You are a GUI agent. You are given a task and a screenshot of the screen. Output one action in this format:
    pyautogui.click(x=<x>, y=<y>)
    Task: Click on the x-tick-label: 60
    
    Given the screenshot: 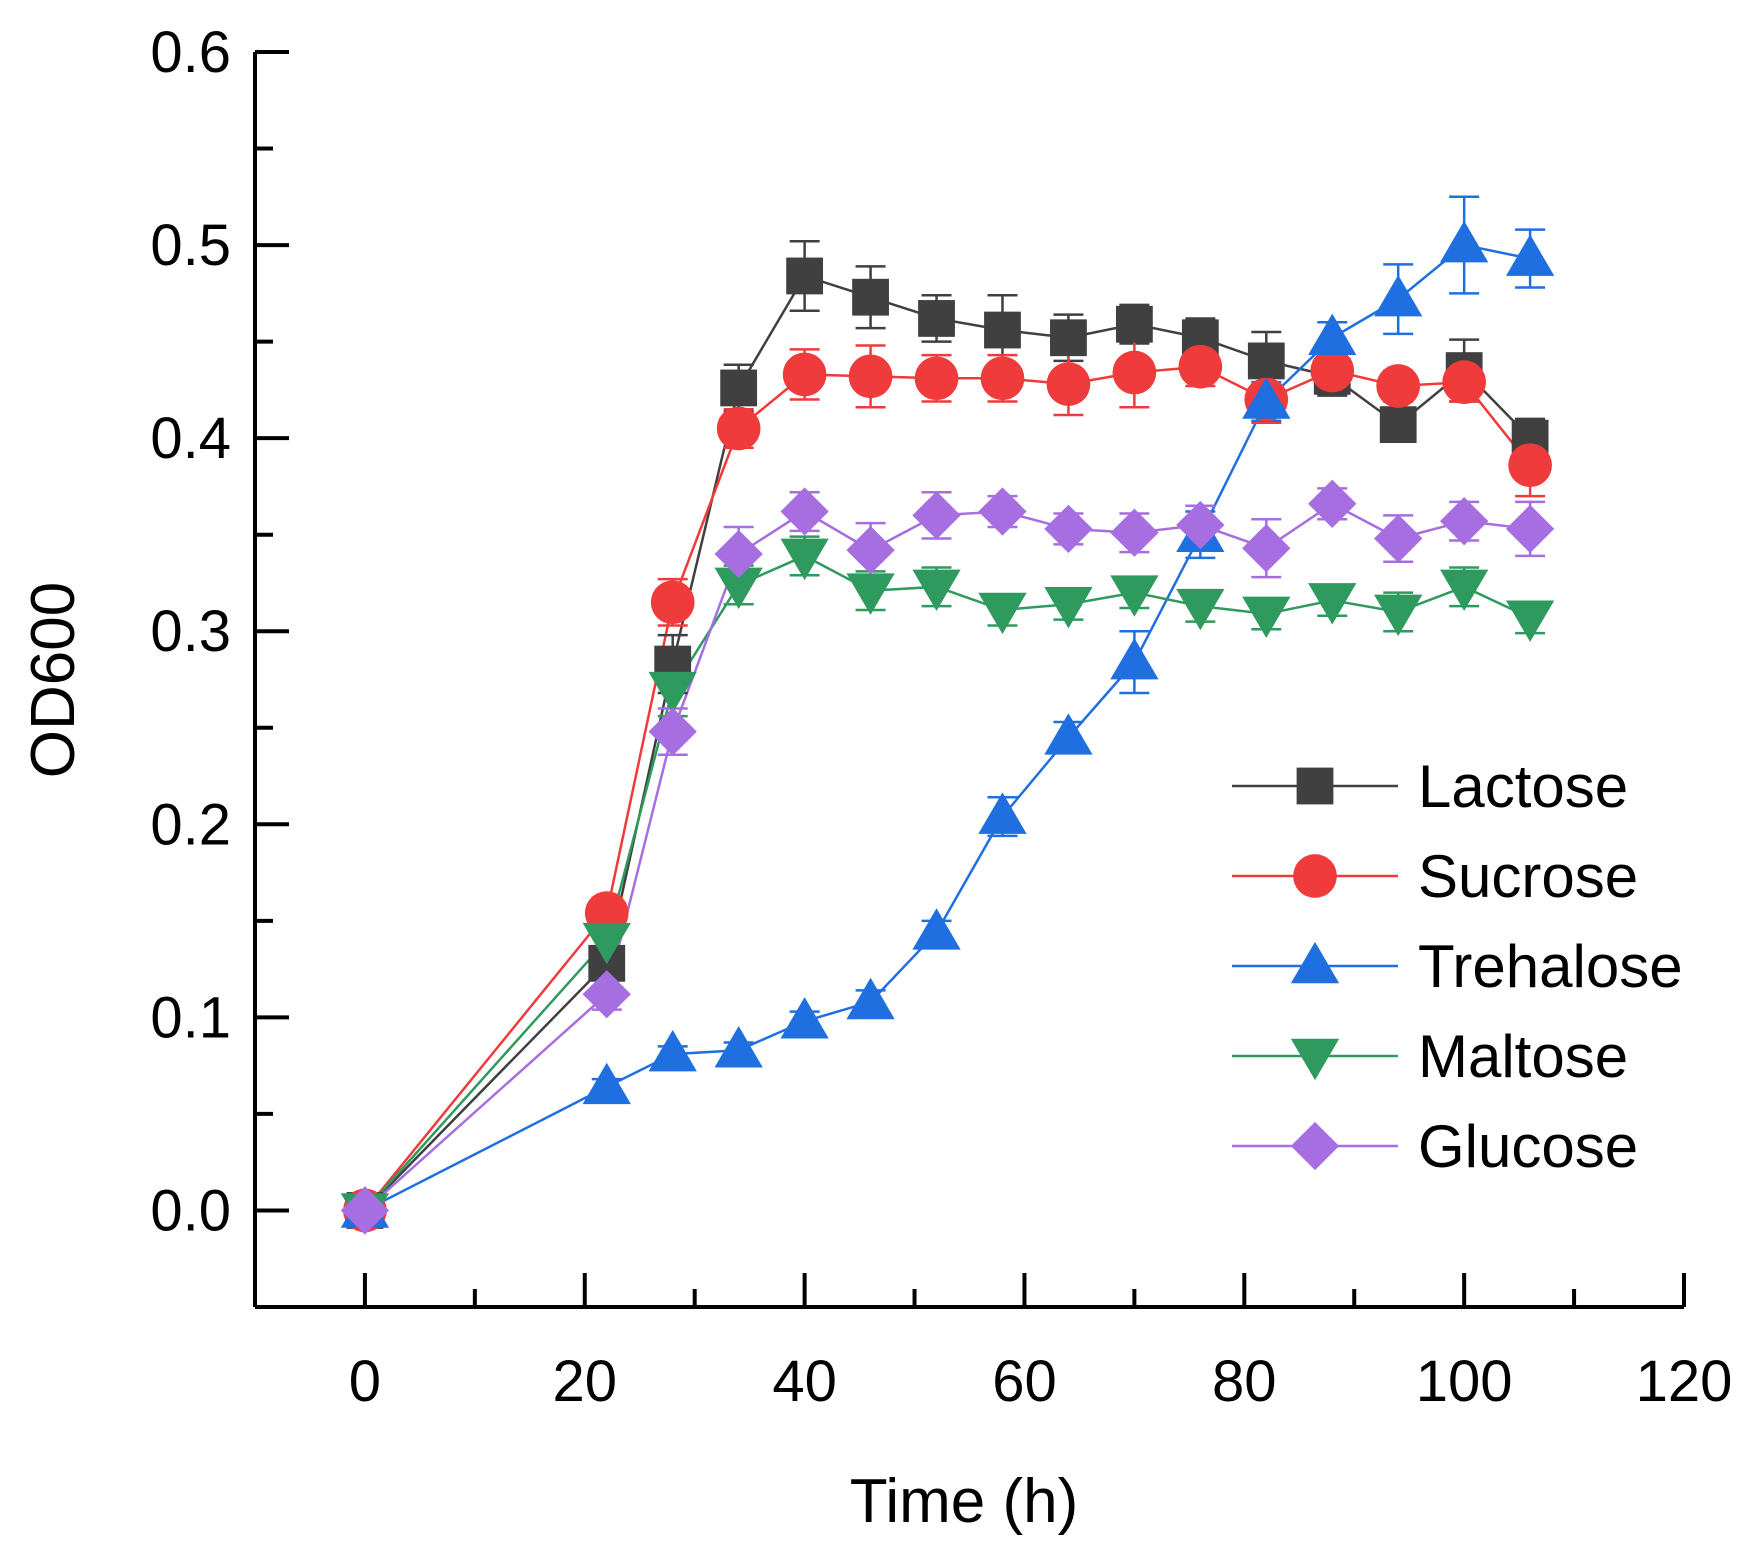 What is the action you would take?
    pyautogui.click(x=1024, y=1381)
    